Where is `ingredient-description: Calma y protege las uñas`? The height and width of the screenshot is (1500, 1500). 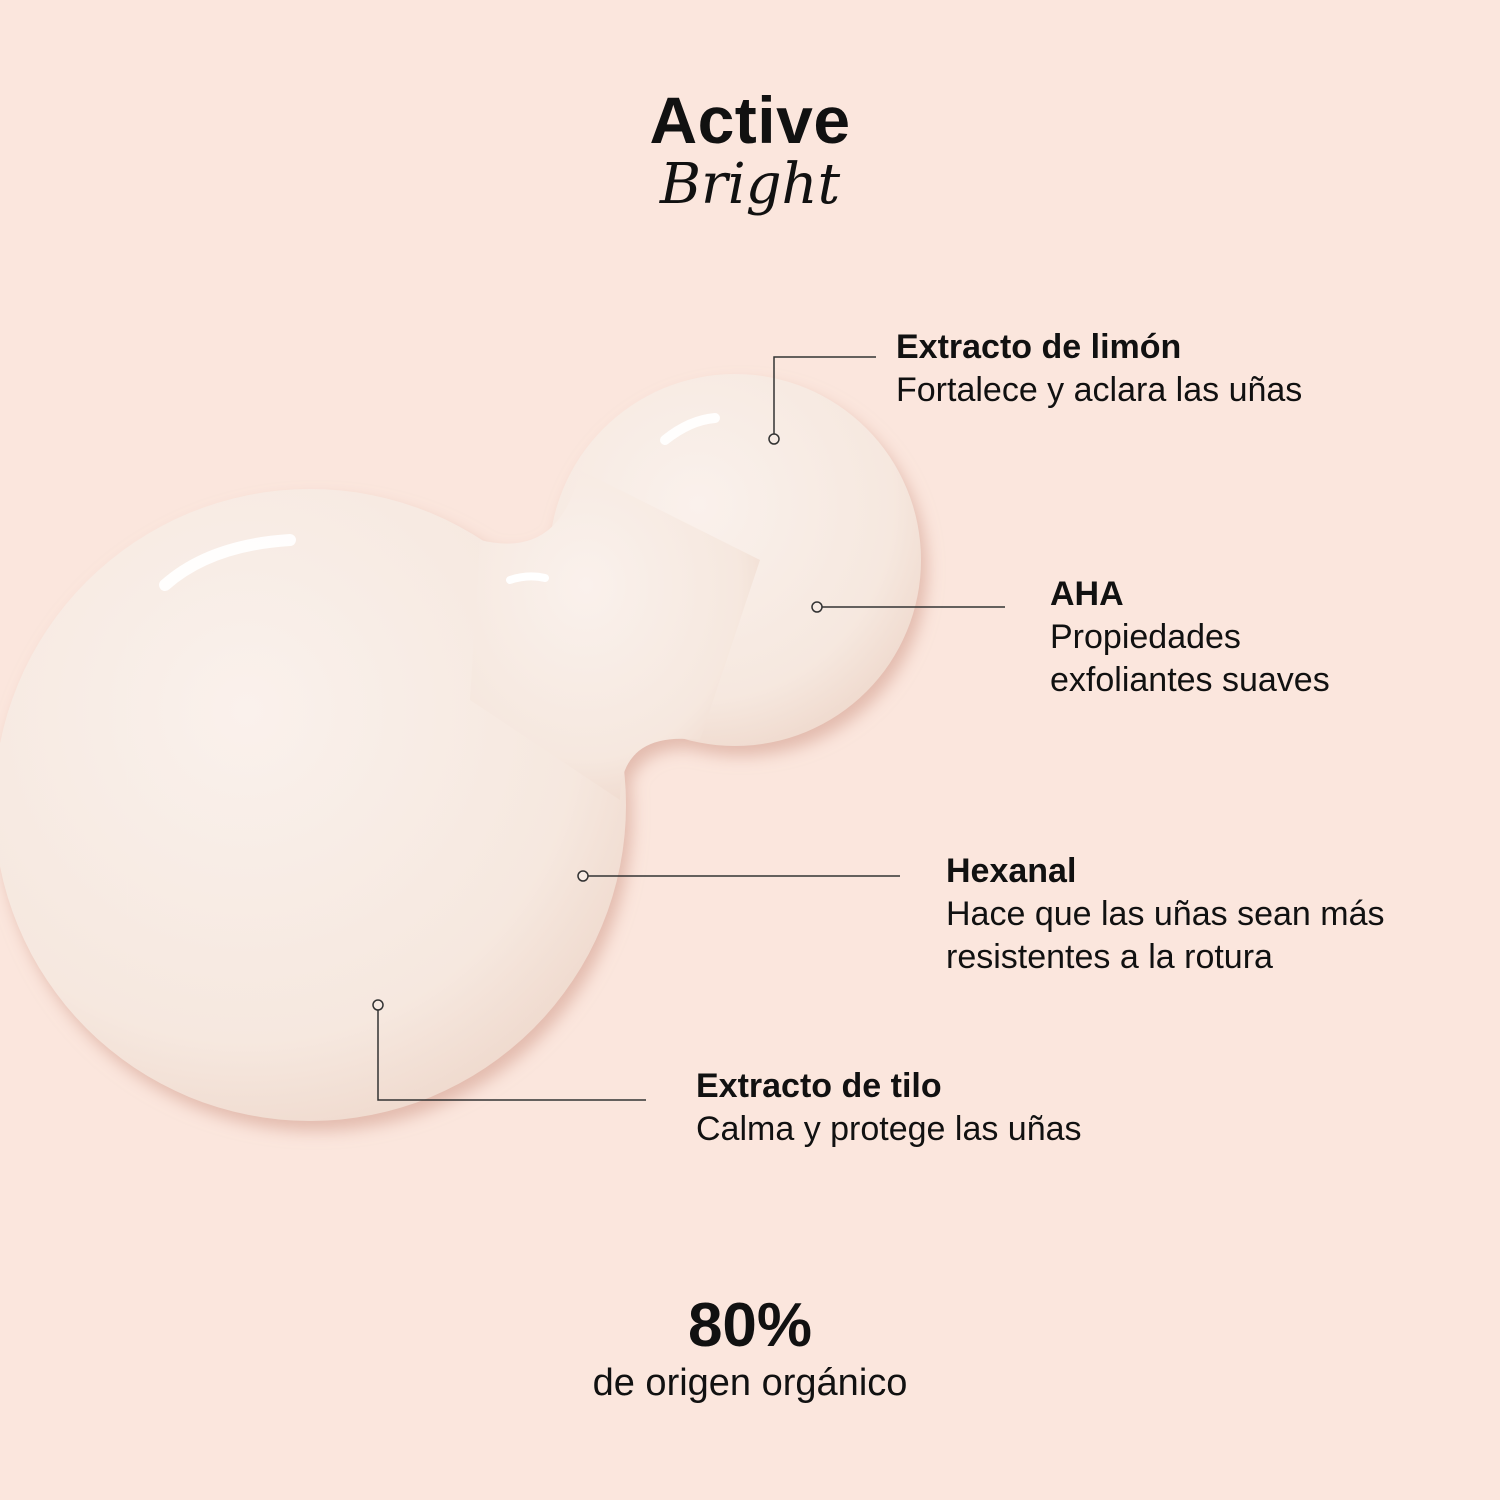
ingredient-description: Calma y protege las uñas is located at coordinates (889, 1129).